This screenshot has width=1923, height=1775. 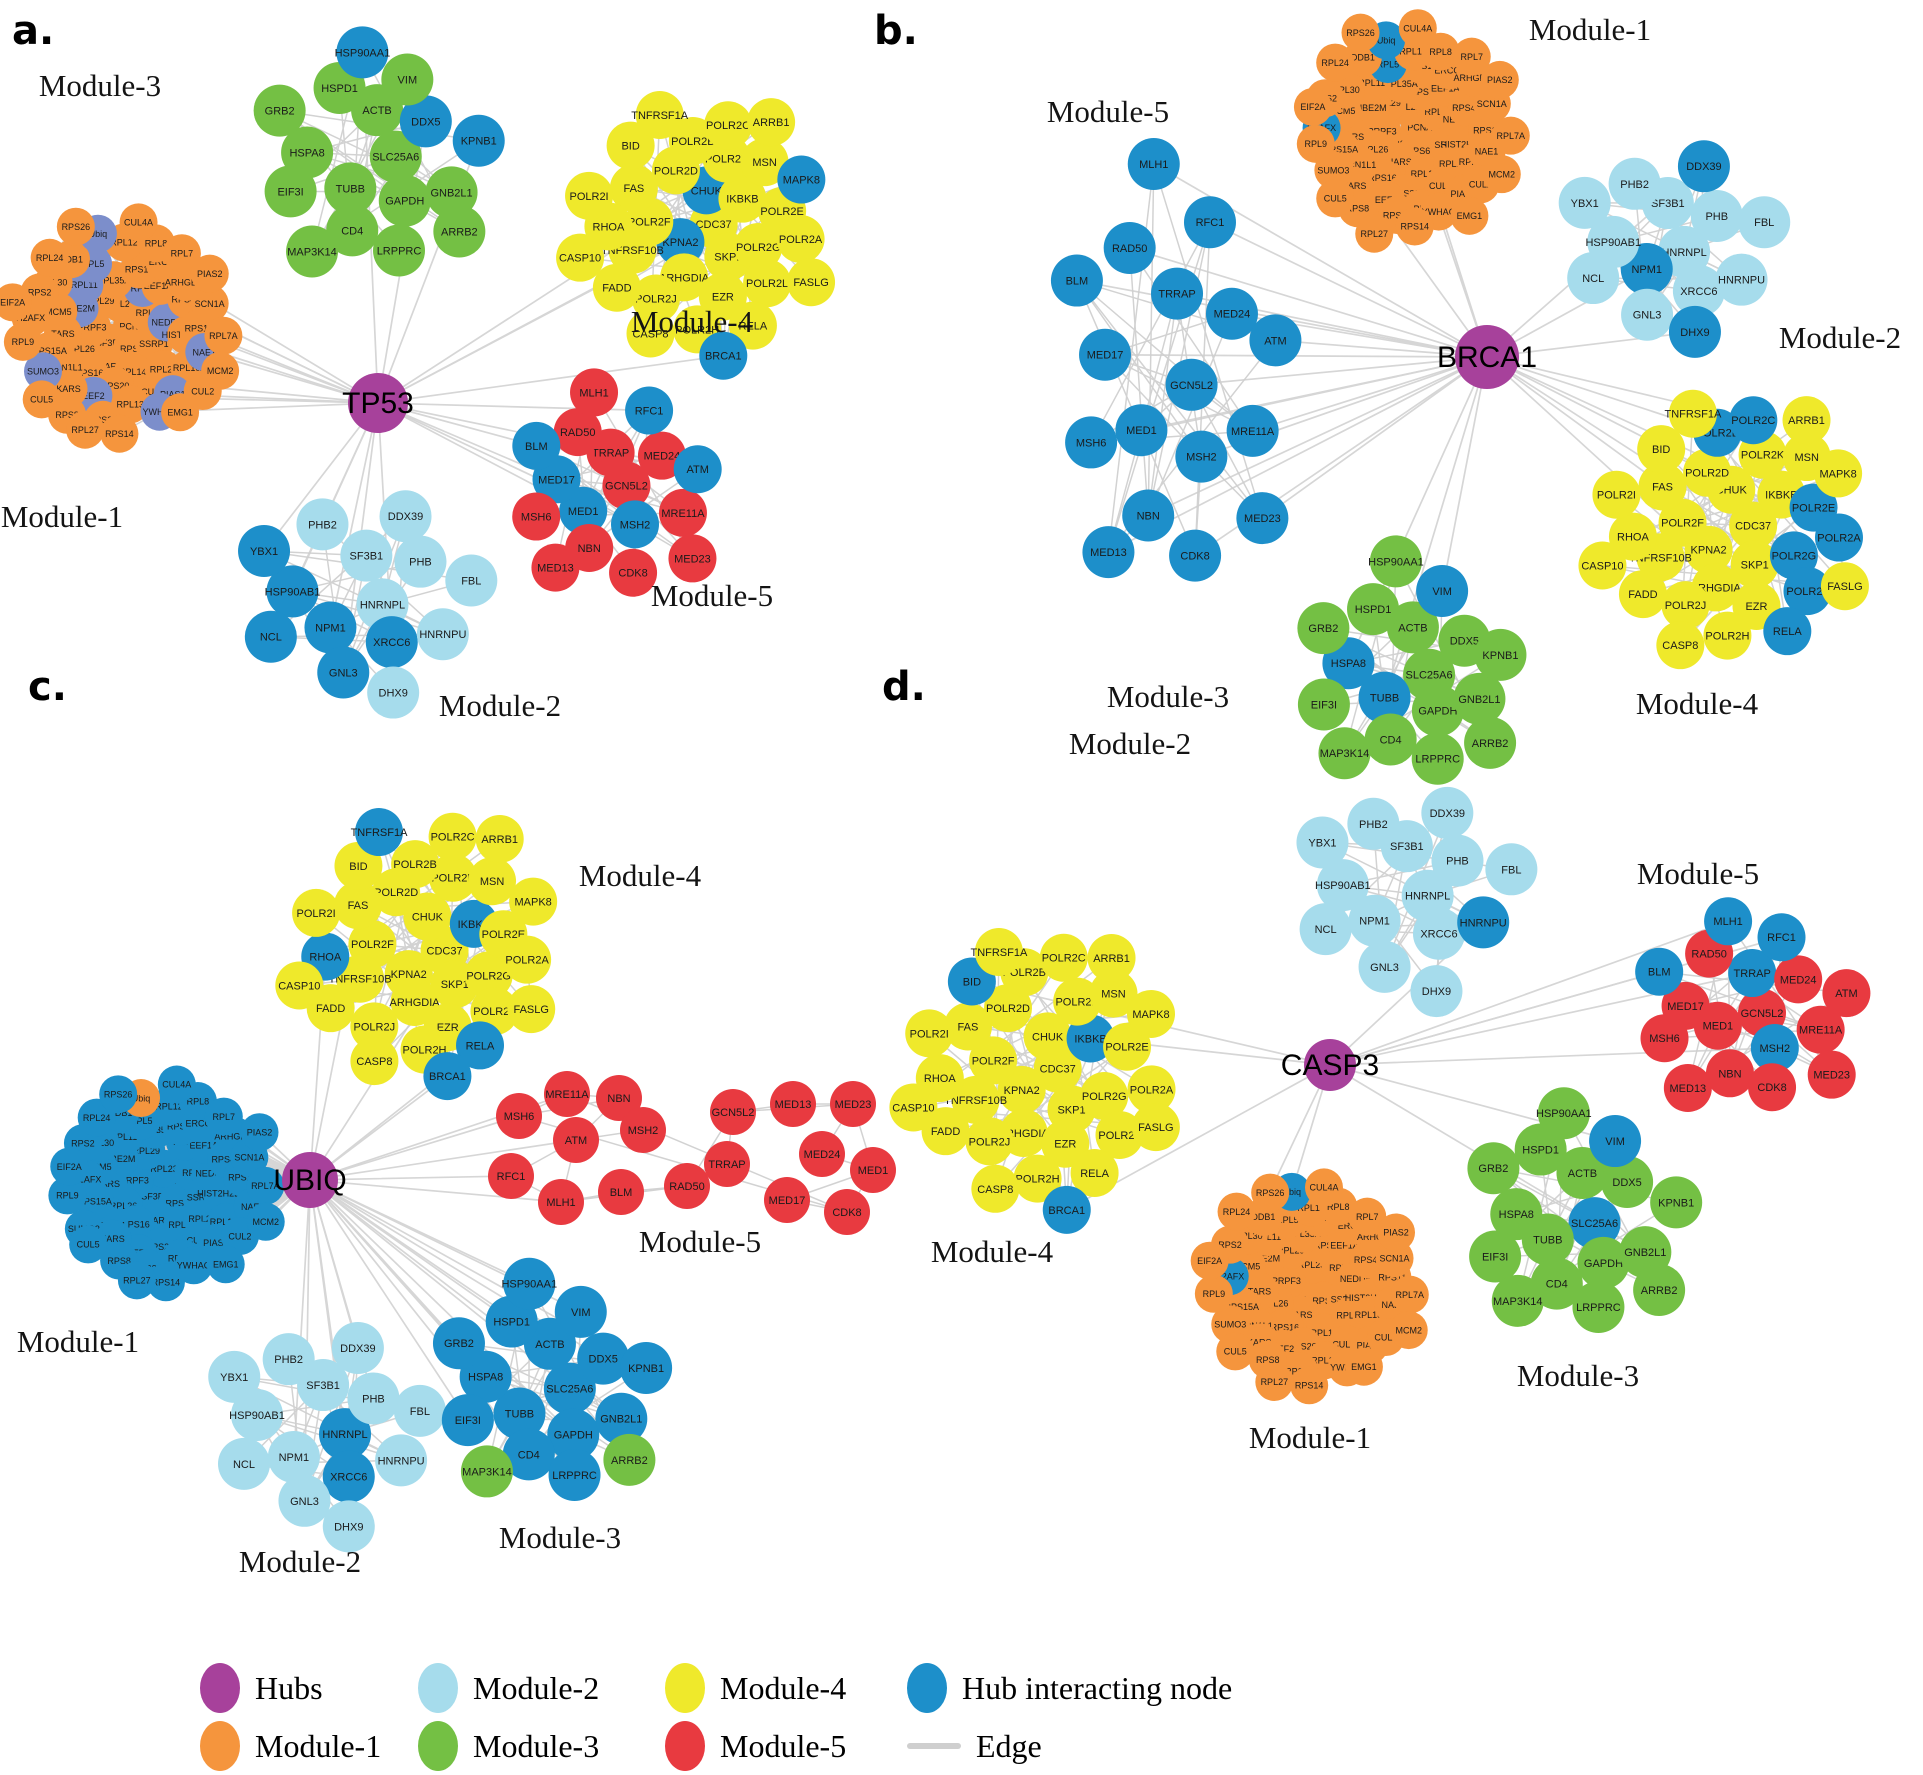 What do you see at coordinates (603, 1358) in the screenshot?
I see `node-DDX5: DDX5` at bounding box center [603, 1358].